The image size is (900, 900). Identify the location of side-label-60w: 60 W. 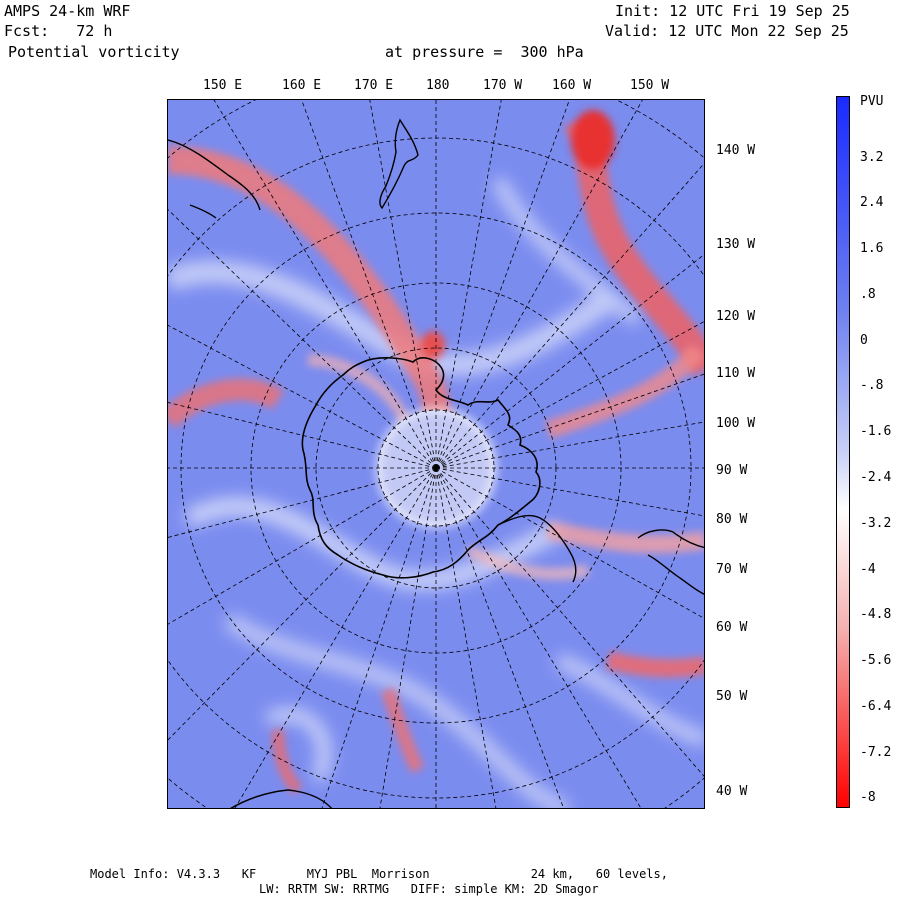
(732, 627).